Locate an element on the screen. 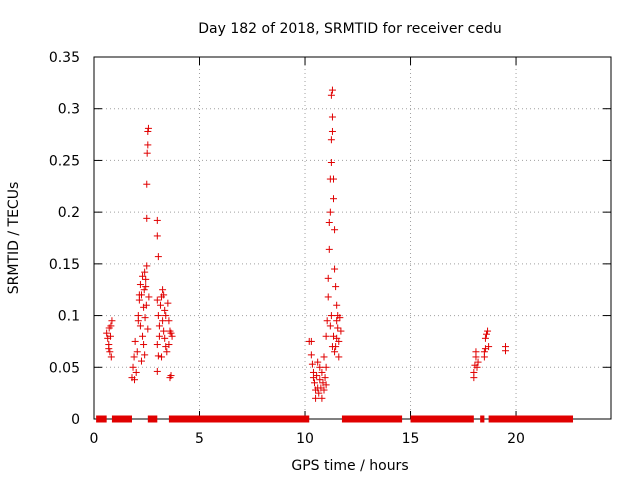 The height and width of the screenshot is (480, 640). y-tick-label: 0.2 is located at coordinates (69, 213).